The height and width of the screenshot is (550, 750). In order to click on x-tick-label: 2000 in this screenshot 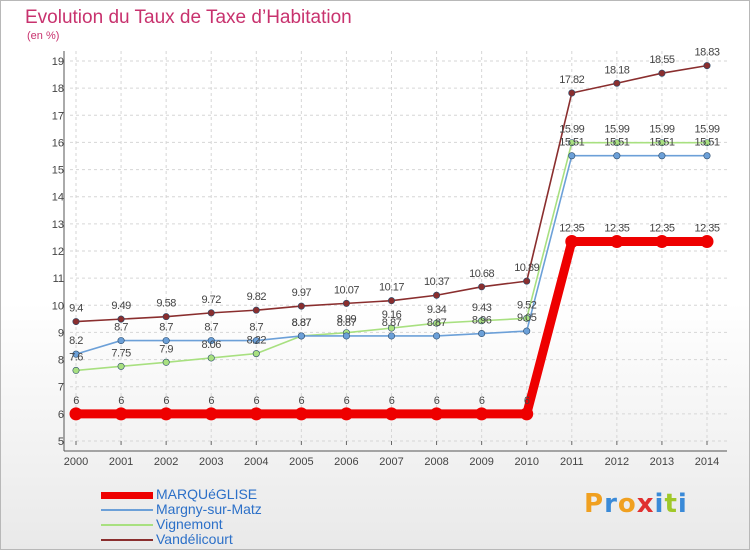, I will do `click(76, 462)`.